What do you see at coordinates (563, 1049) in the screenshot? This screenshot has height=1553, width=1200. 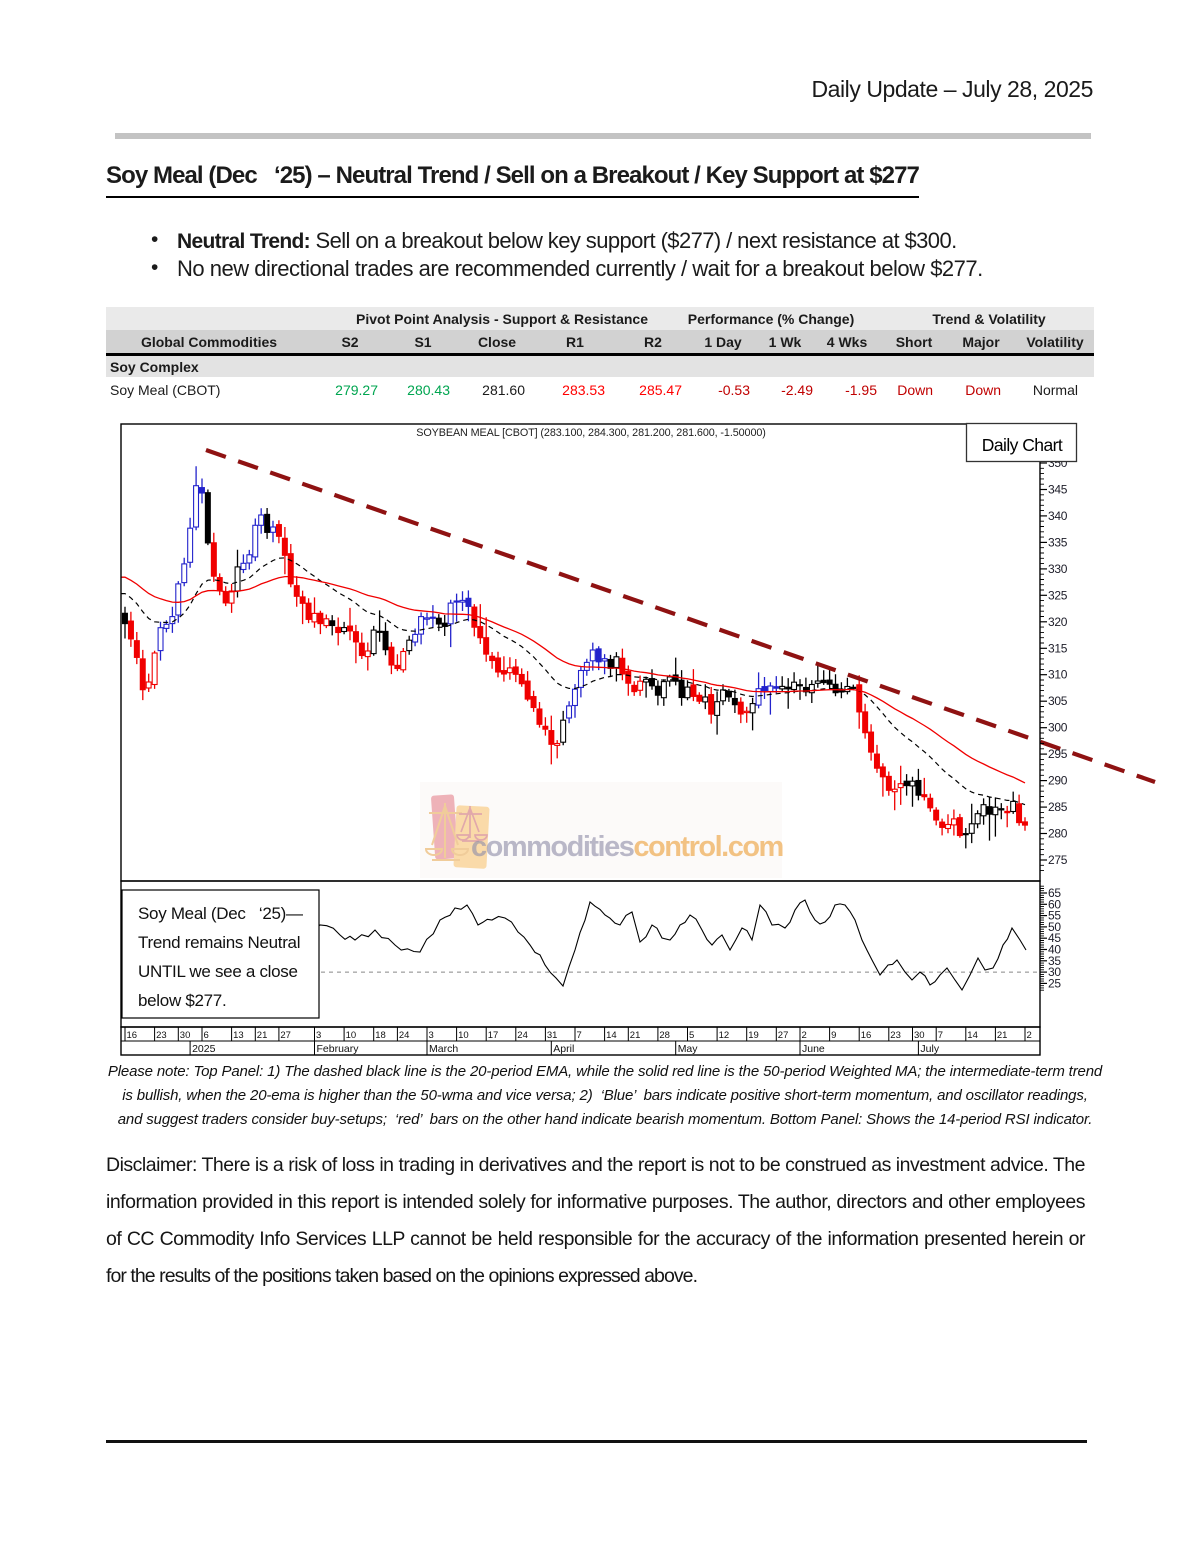 I see `svg-text: April` at bounding box center [563, 1049].